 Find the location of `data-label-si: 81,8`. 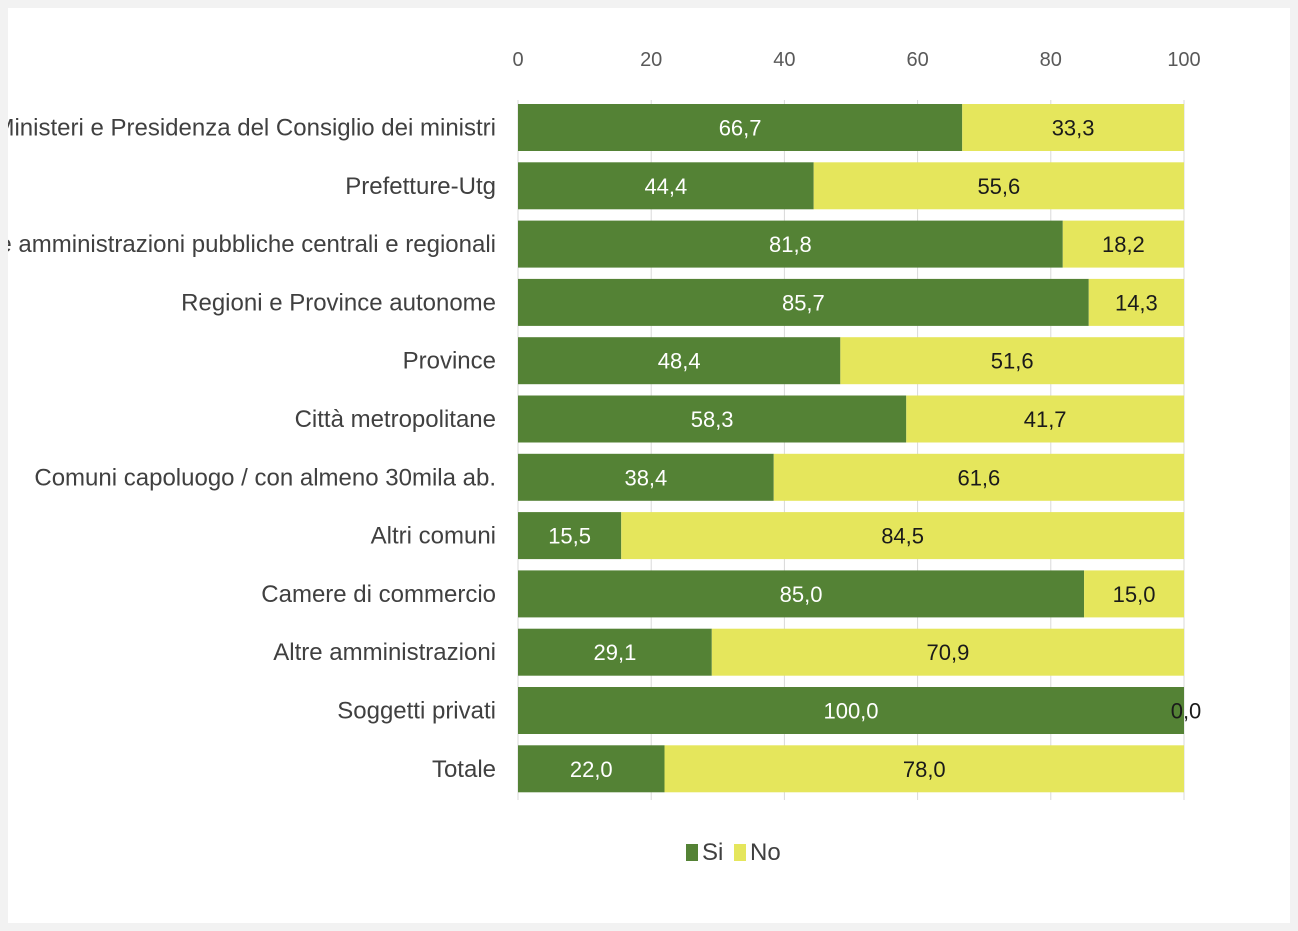

data-label-si: 81,8 is located at coordinates (790, 244).